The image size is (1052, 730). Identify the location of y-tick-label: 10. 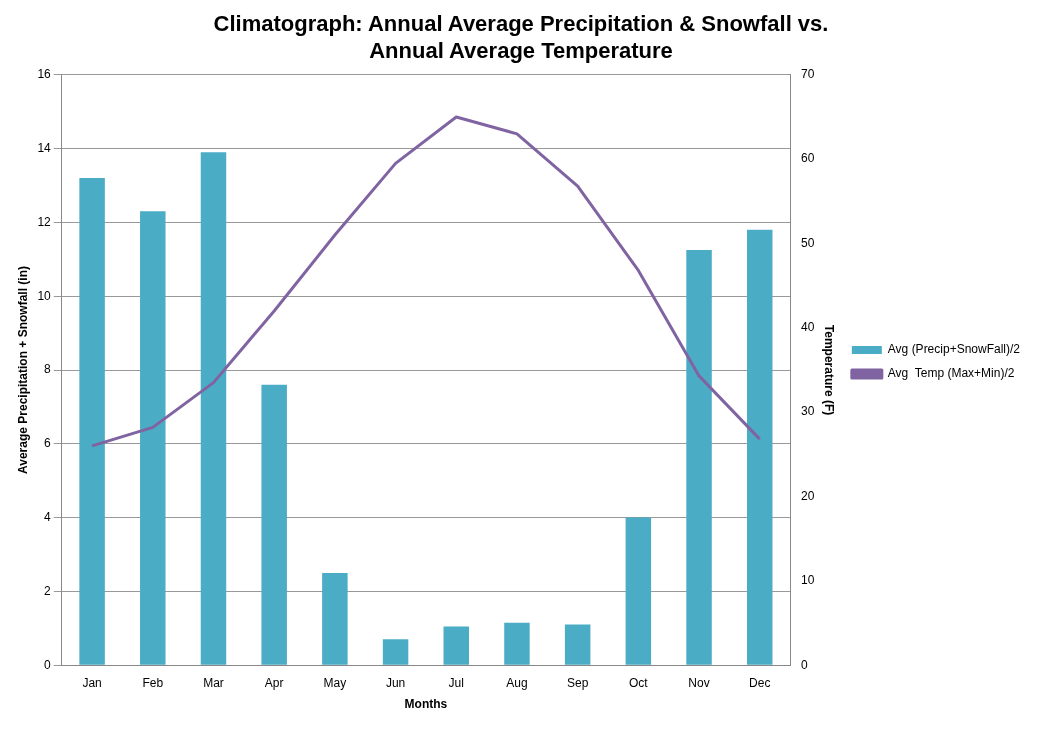
(44, 295).